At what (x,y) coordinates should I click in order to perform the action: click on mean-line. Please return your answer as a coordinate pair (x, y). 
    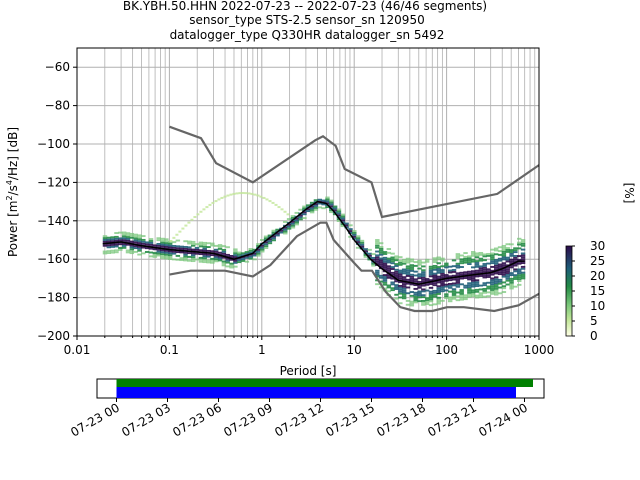
    Looking at the image, I should click on (313, 242).